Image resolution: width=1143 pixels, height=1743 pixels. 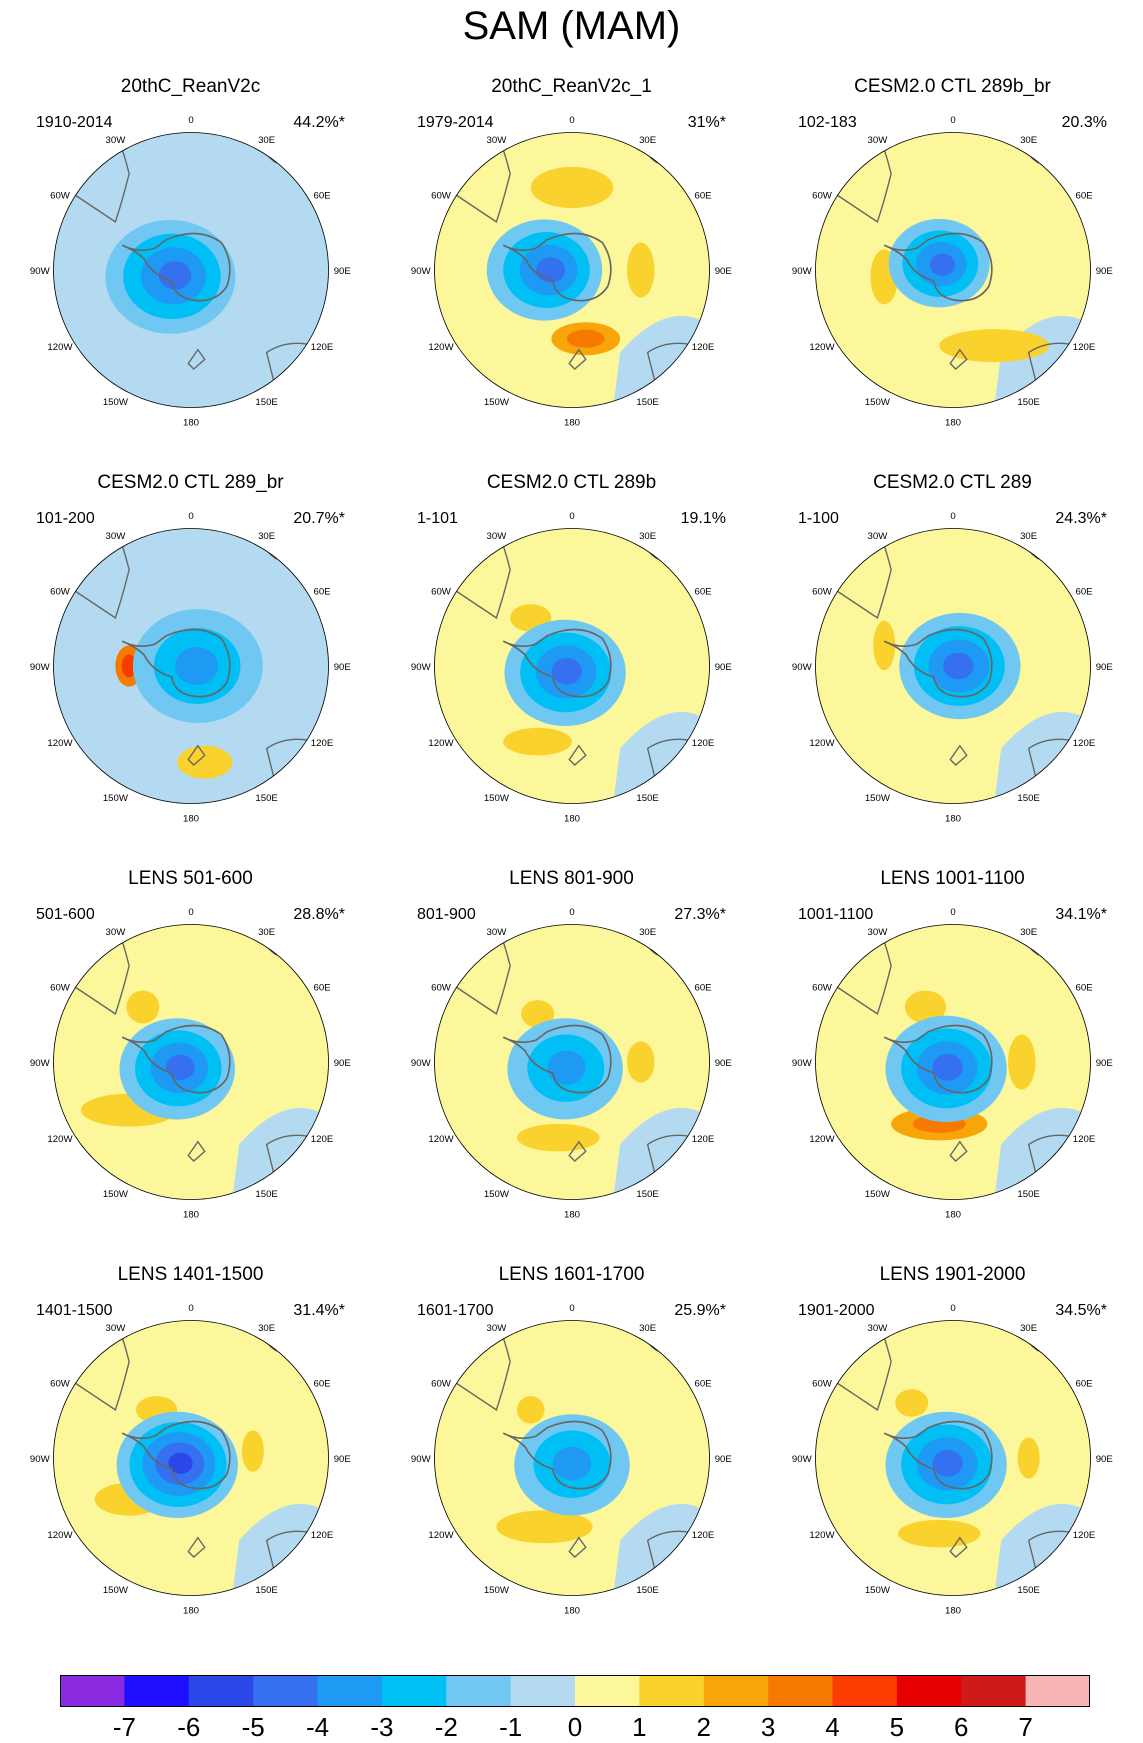 What do you see at coordinates (639, 1727) in the screenshot?
I see `colorbar-tick-label: 1` at bounding box center [639, 1727].